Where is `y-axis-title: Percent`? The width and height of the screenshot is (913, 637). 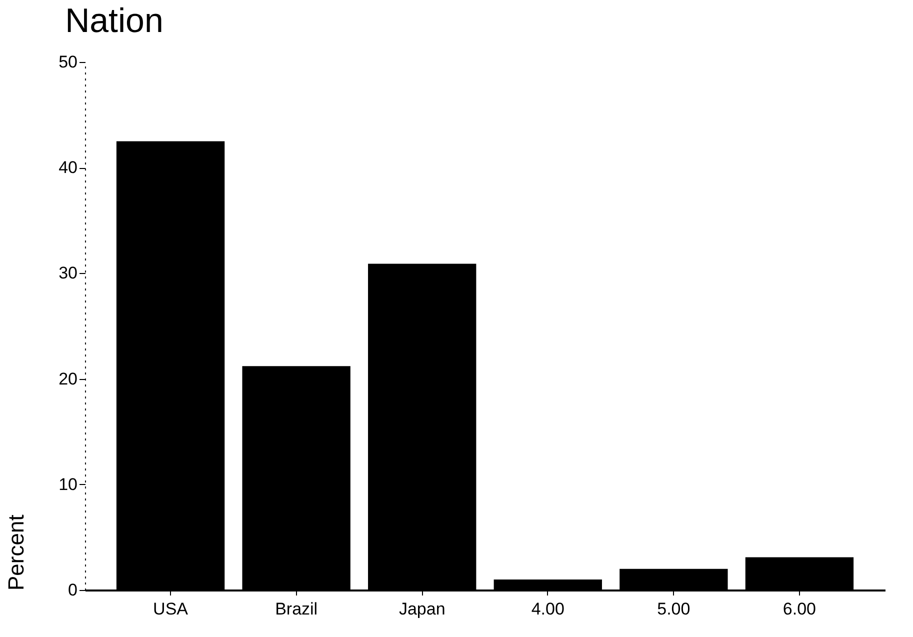 y-axis-title: Percent is located at coordinates (16, 552).